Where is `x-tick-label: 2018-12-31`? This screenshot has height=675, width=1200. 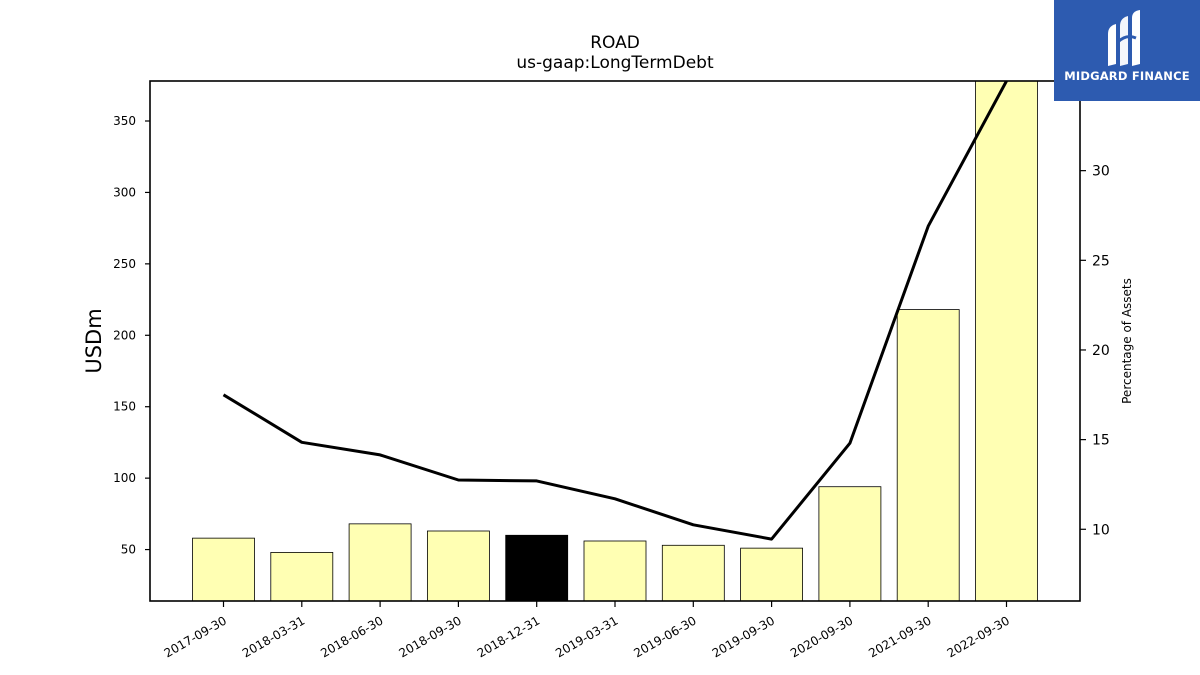
x-tick-label: 2018-12-31 is located at coordinates (508, 636).